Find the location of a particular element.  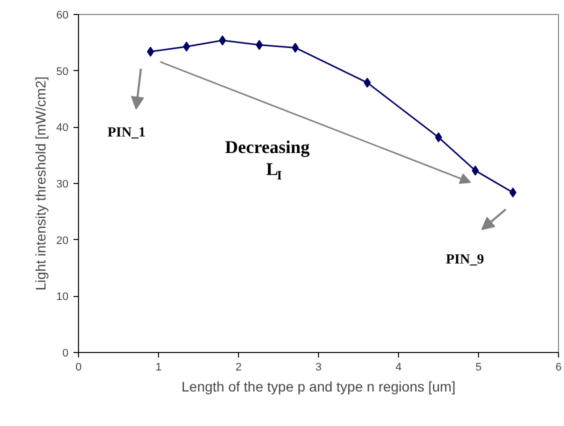

x-tick-label: 4 is located at coordinates (398, 368).